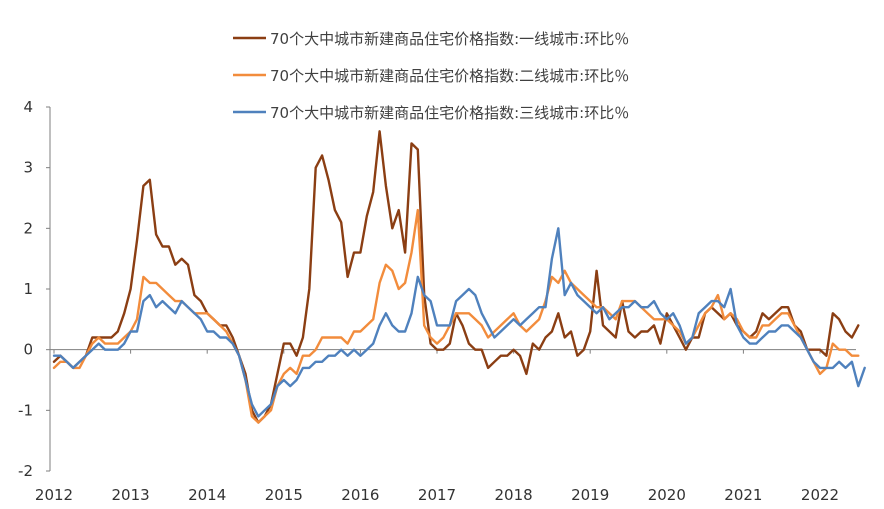 Image resolution: width=884 pixels, height=509 pixels. I want to click on legend-item-3: 70个大中城市新建商品住宅价格指数:三线城市:环比％, so click(431, 113).